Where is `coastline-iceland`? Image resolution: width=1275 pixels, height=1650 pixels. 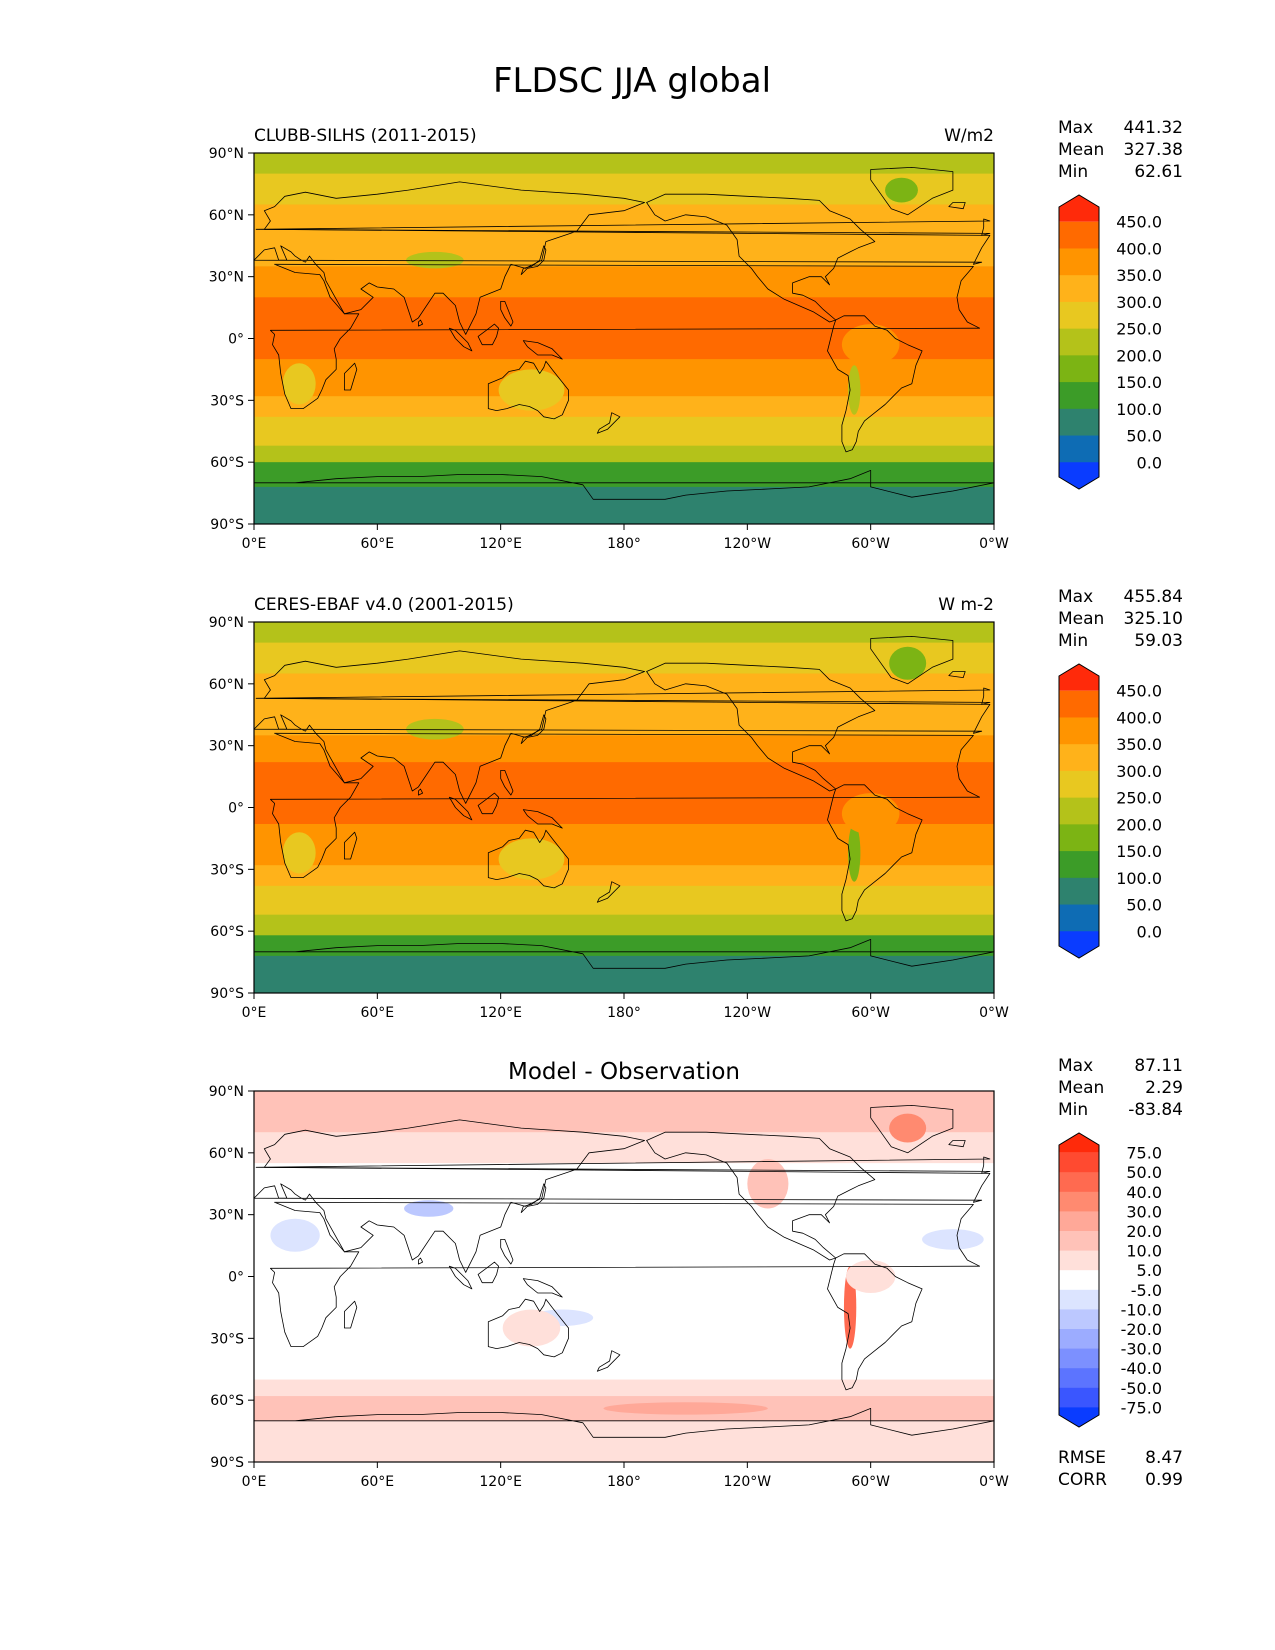
coastline-iceland is located at coordinates (957, 674).